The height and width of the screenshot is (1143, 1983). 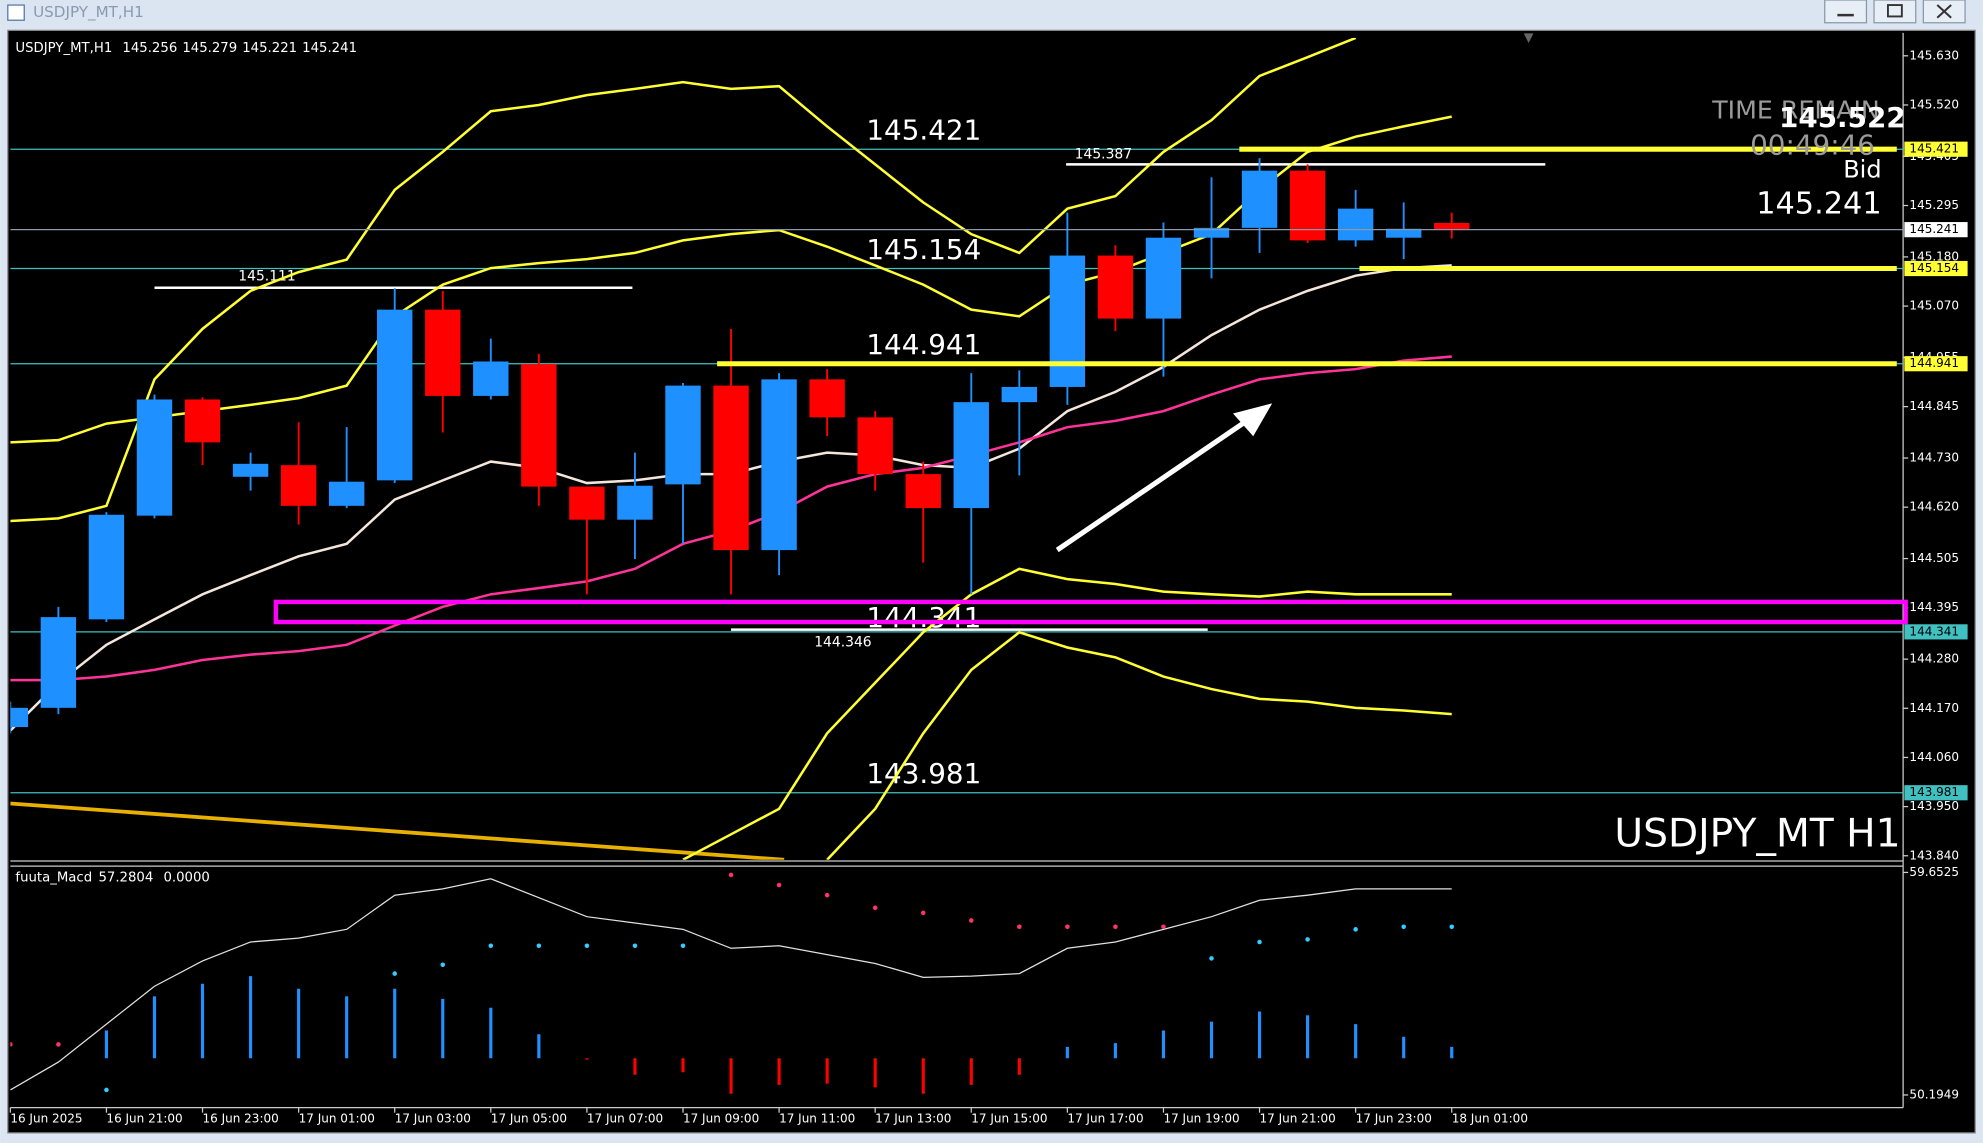 What do you see at coordinates (1934, 149) in the screenshot?
I see `price-box-label: 145.421` at bounding box center [1934, 149].